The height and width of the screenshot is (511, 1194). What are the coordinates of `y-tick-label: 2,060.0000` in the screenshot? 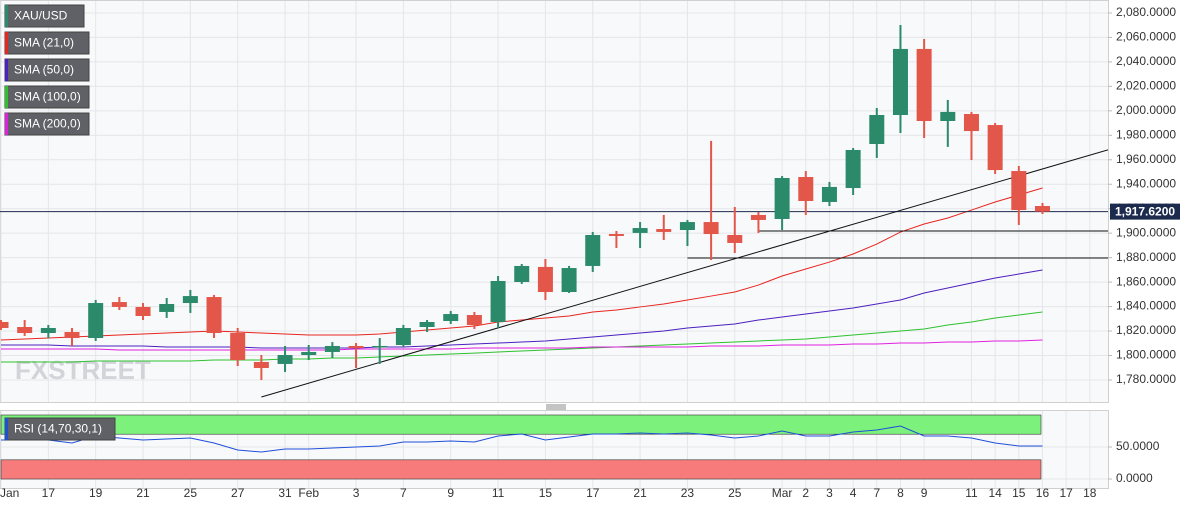 It's located at (1146, 37).